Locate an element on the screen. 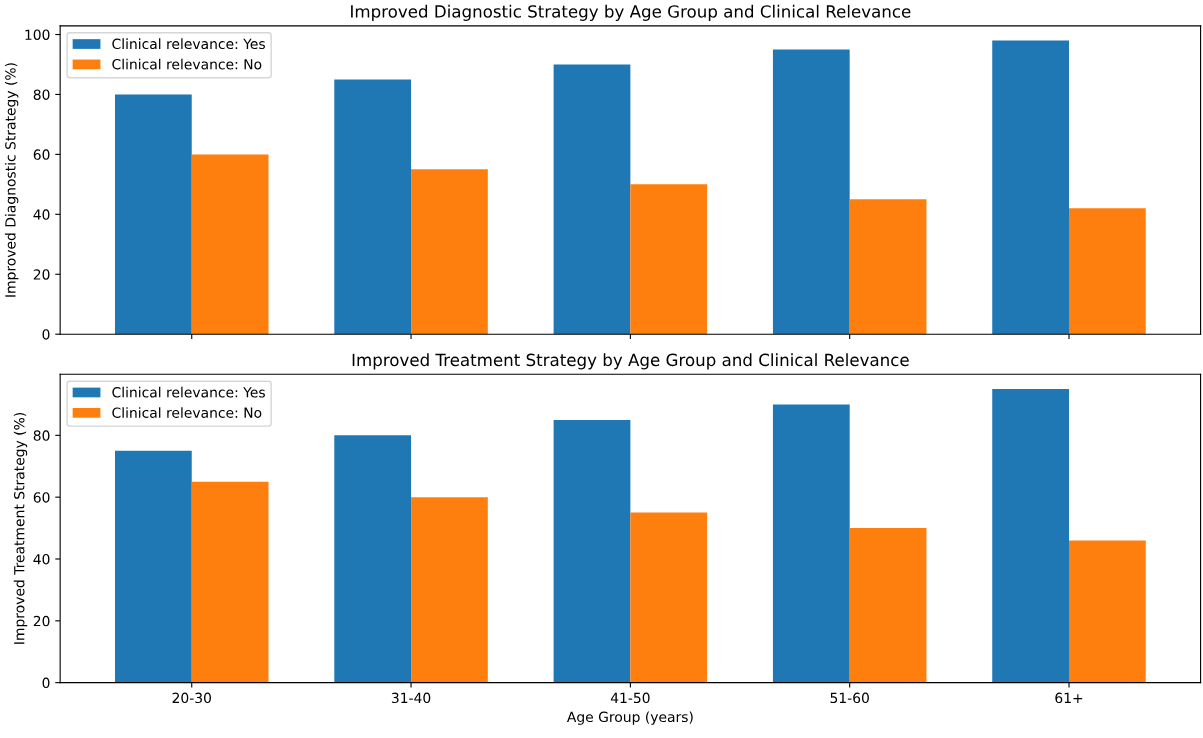  x-tick-label: 41-50 is located at coordinates (630, 698).